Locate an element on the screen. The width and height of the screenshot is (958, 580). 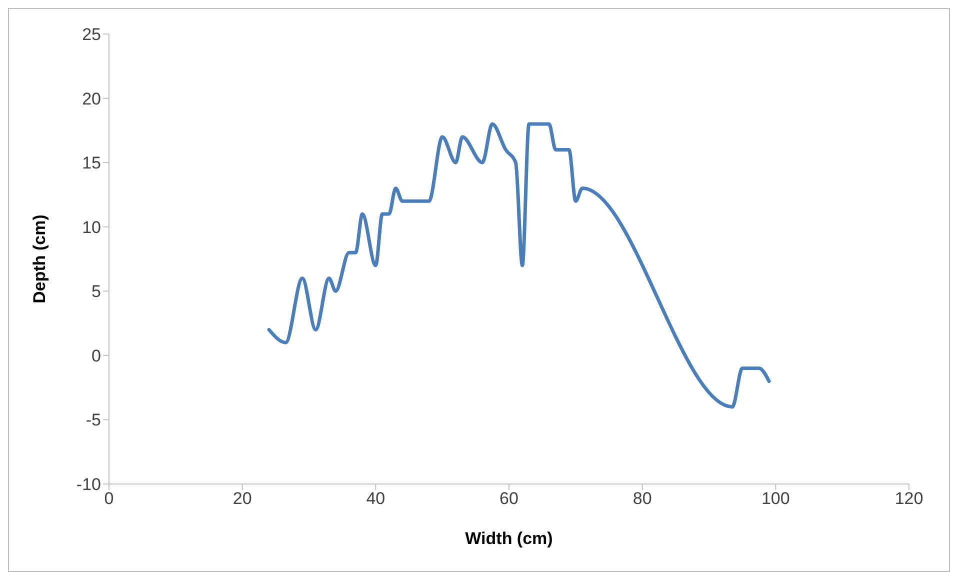
y-tick-label: 20 is located at coordinates (91, 98).